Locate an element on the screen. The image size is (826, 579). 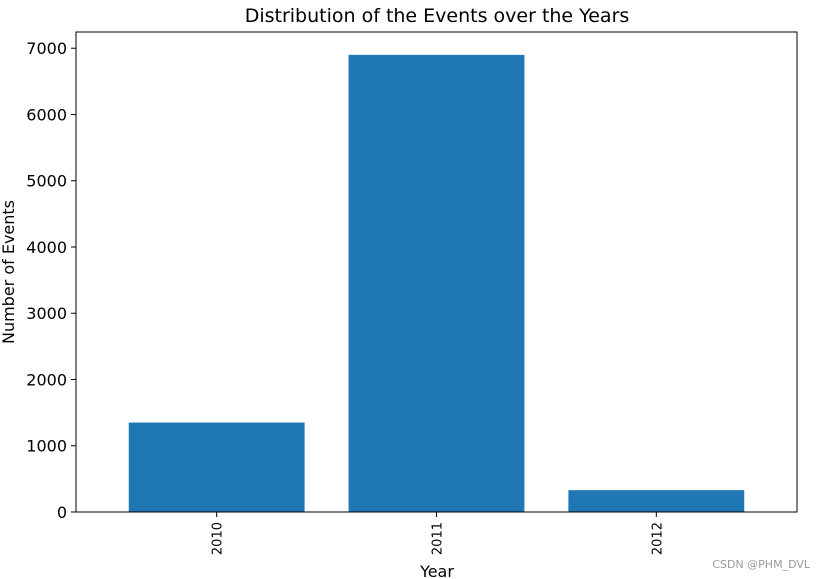
bar-2012 is located at coordinates (656, 501).